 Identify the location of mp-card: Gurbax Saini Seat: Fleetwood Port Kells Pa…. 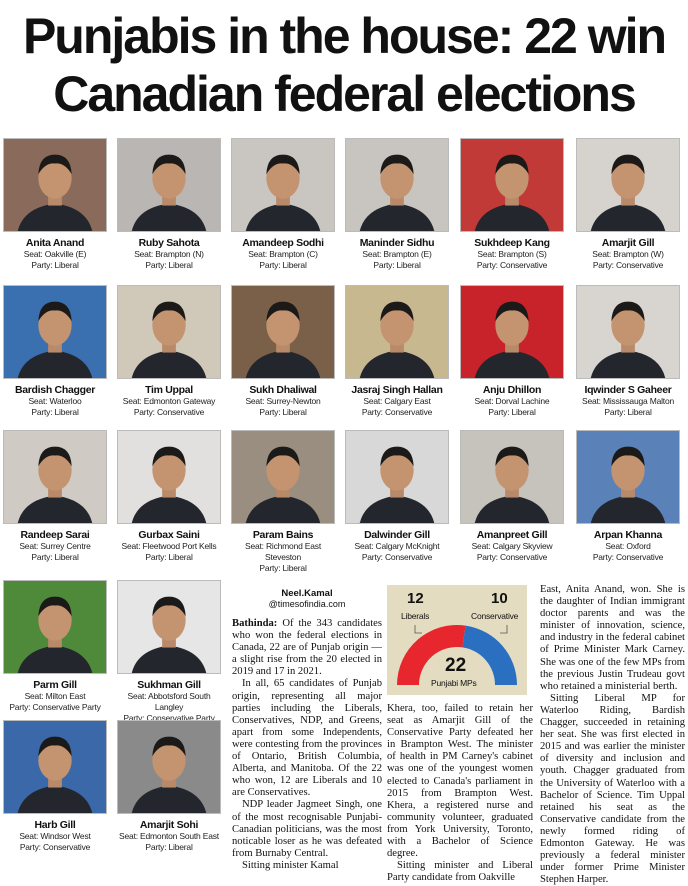
(169, 496).